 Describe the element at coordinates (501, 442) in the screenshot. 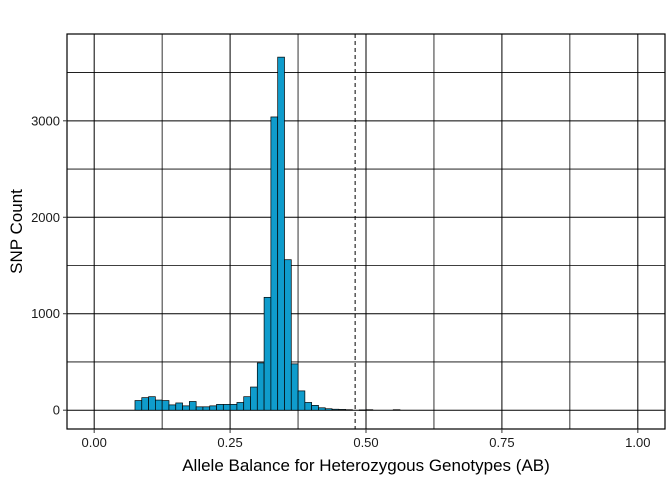

I see `x-tick-label-3: 0.75` at that location.